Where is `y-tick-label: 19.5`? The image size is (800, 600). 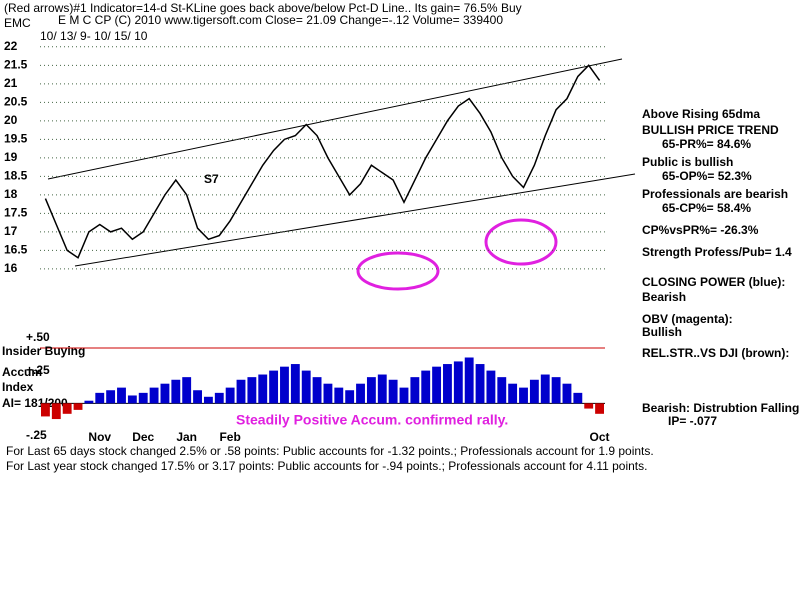 y-tick-label: 19.5 is located at coordinates (16, 139).